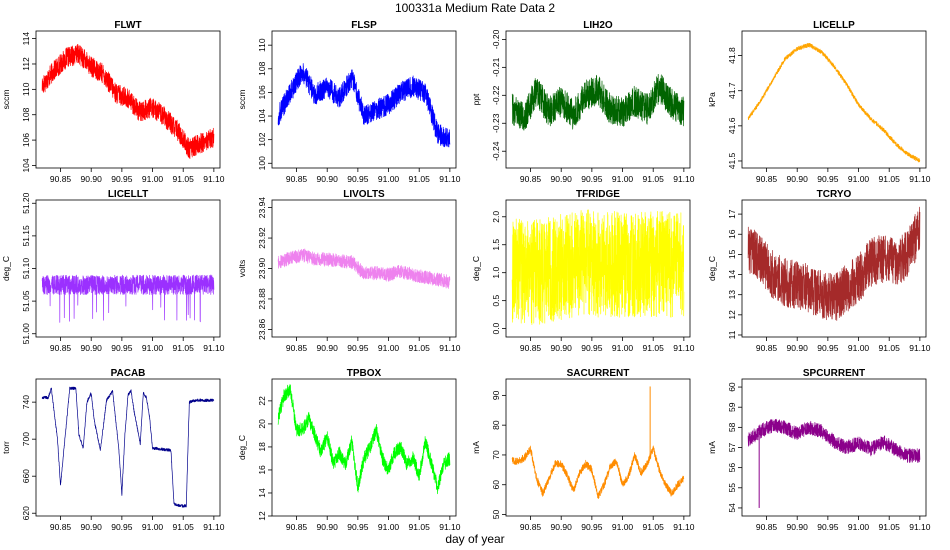 This screenshot has width=950, height=550. Describe the element at coordinates (26, 439) in the screenshot. I see `y-tick-label: 700` at that location.